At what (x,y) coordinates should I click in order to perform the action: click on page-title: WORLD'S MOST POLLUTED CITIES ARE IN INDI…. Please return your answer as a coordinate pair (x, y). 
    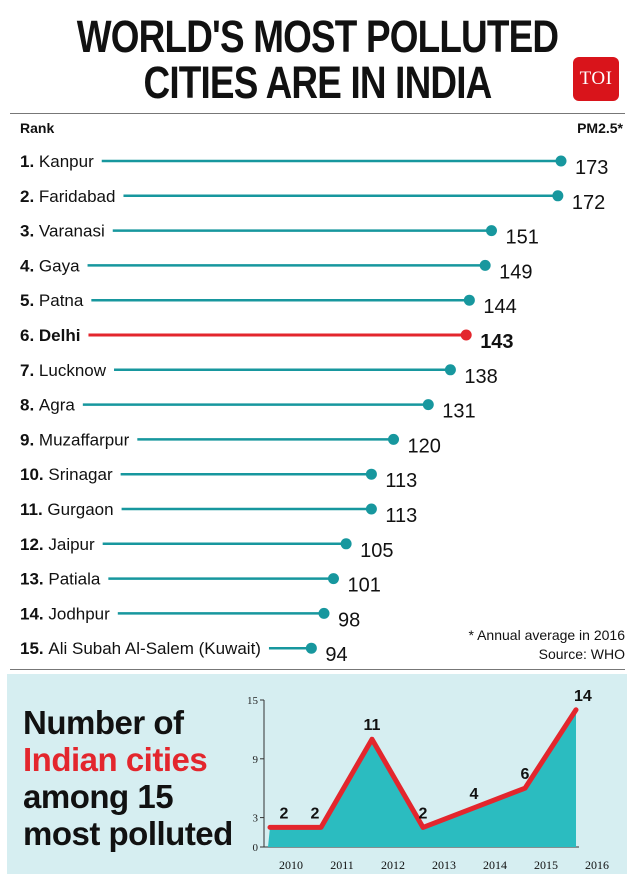
    Looking at the image, I should click on (317, 60).